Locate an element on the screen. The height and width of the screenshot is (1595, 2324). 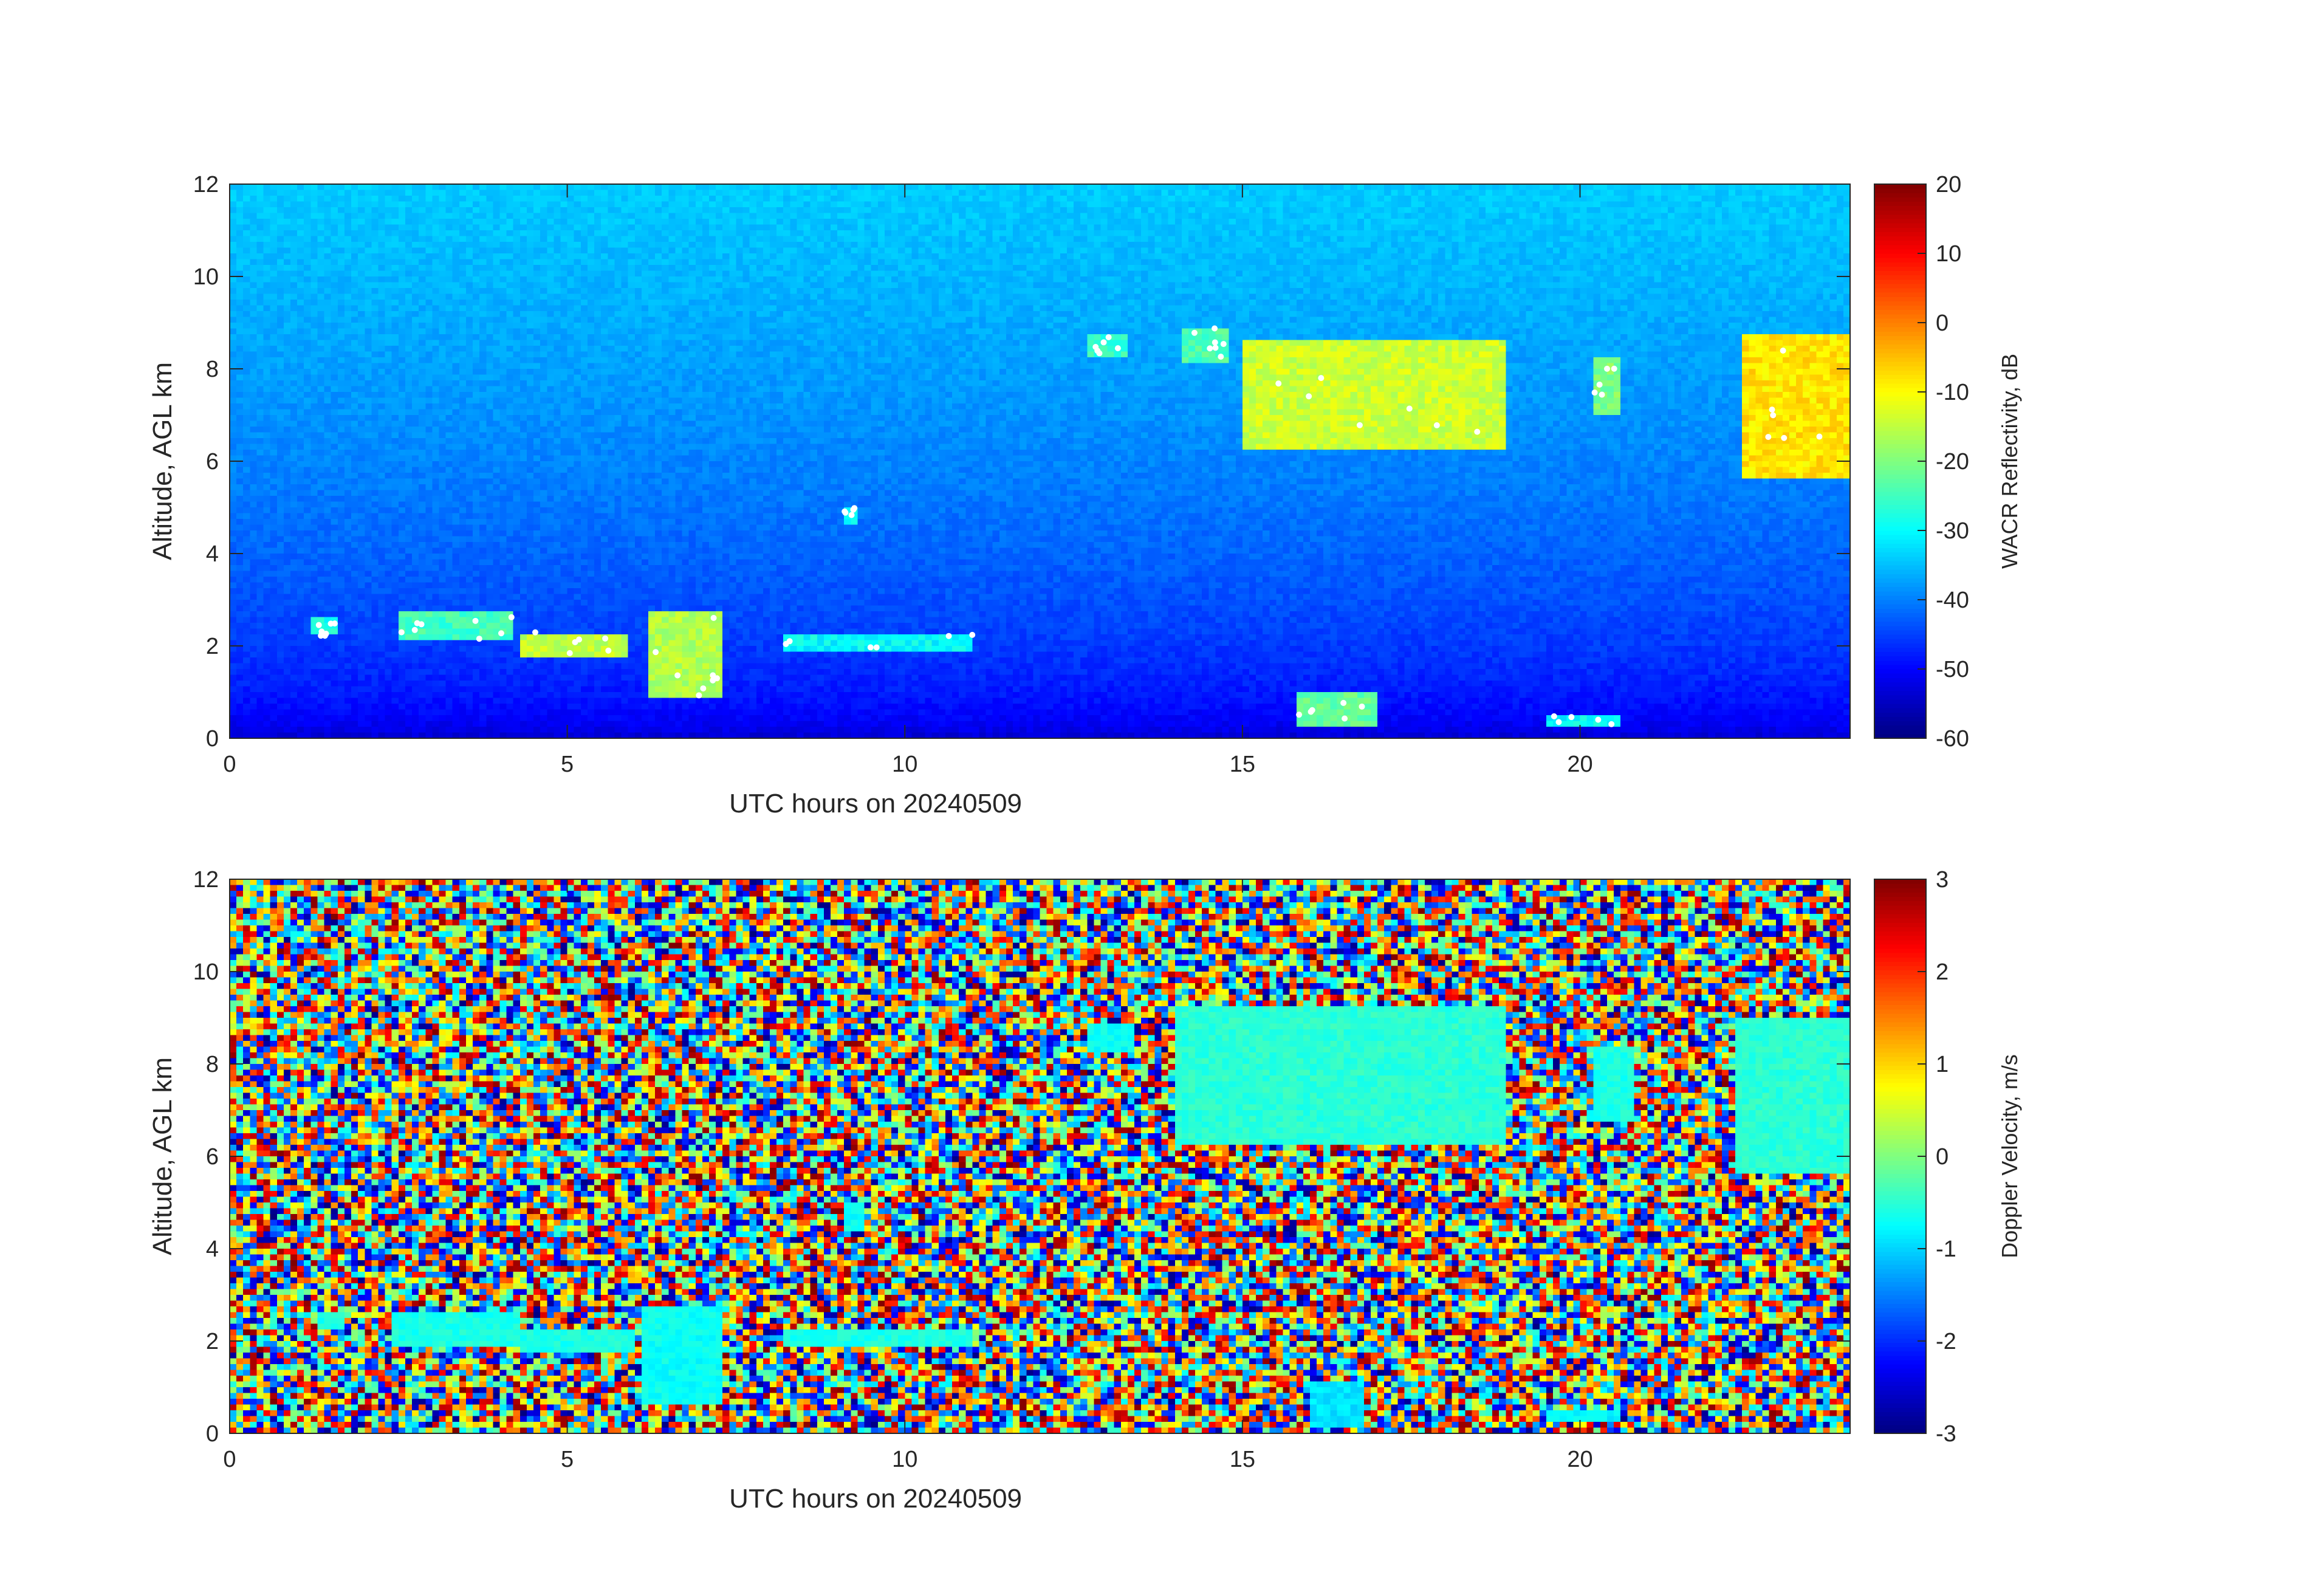
x-tick-label: 0 is located at coordinates (230, 764).